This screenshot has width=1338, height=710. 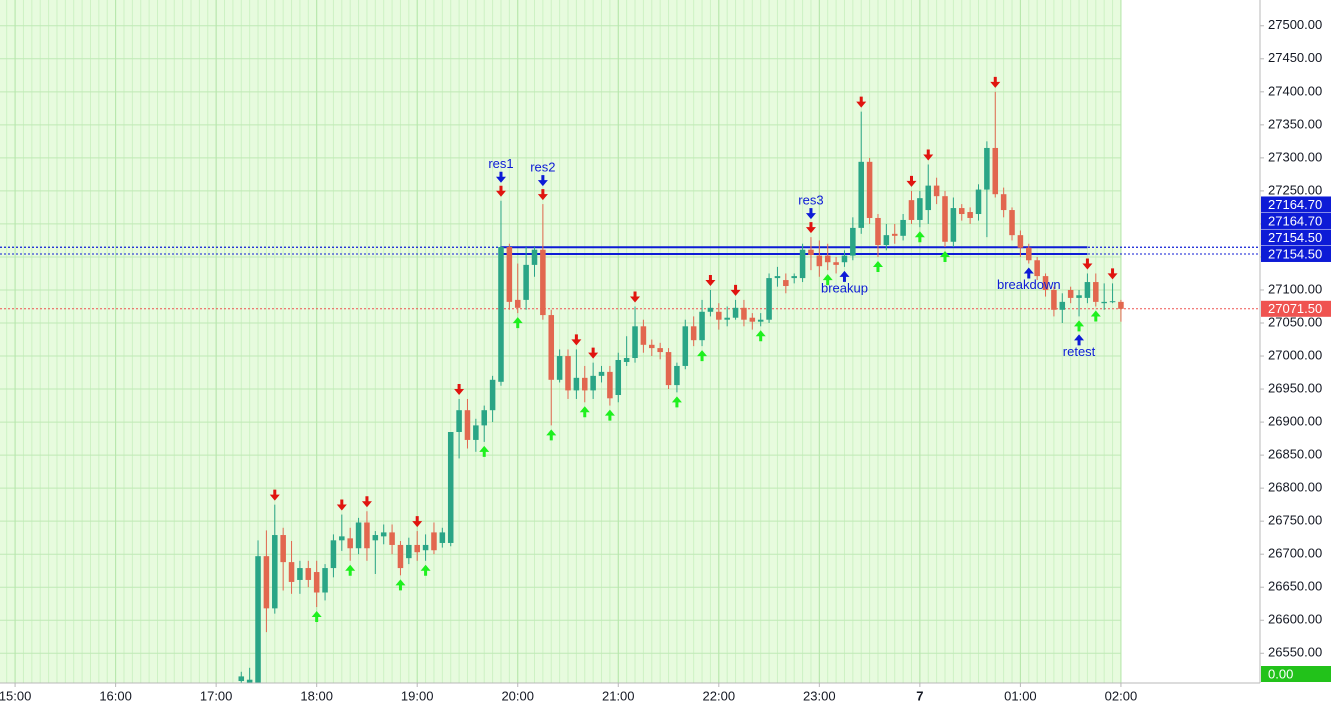 What do you see at coordinates (1295, 321) in the screenshot?
I see `y-tick-label: 27050.00` at bounding box center [1295, 321].